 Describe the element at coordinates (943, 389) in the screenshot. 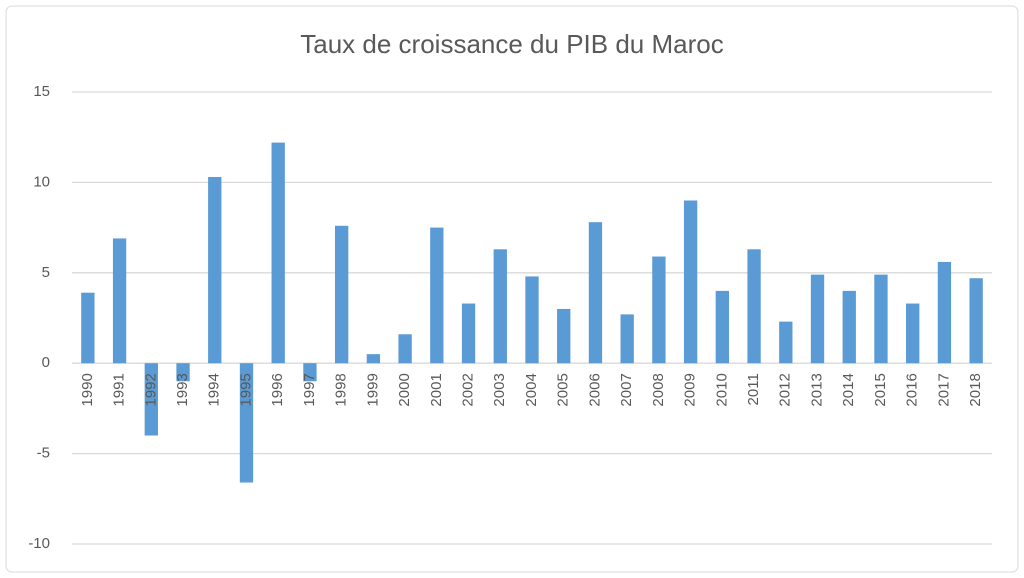

I see `x-tick-label: 2017` at that location.